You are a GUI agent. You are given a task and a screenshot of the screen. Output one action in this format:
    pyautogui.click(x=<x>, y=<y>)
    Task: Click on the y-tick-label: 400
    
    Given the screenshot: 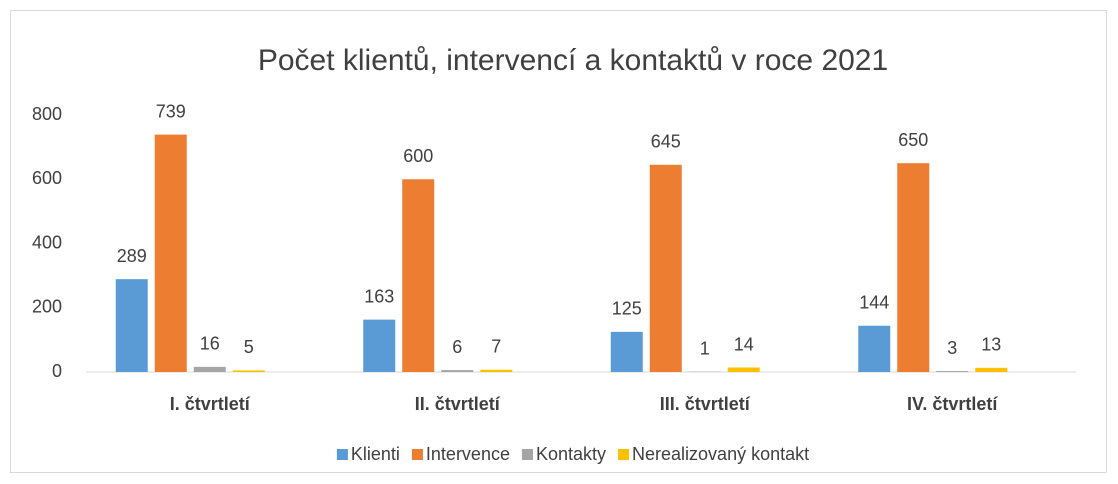 What is the action you would take?
    pyautogui.click(x=47, y=242)
    